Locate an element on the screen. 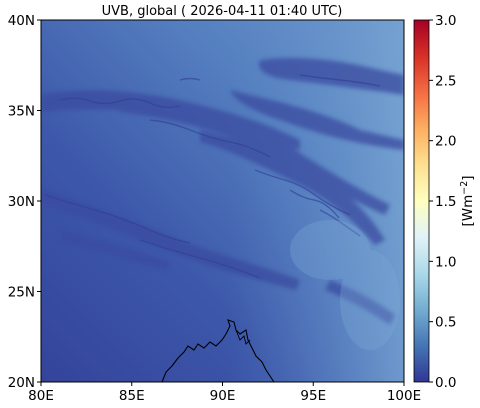 The image size is (480, 408). x-tick-label: 100E is located at coordinates (404, 396).